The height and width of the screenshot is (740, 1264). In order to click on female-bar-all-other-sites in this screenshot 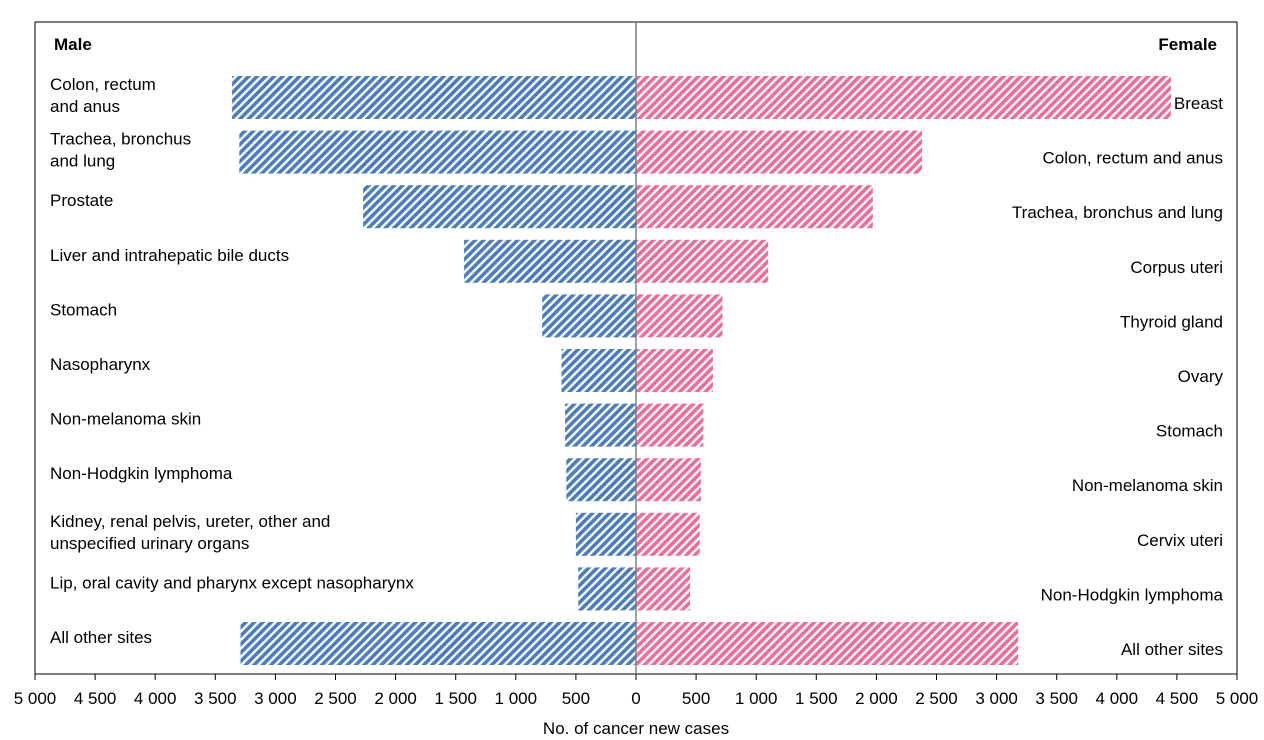, I will do `click(827, 643)`.